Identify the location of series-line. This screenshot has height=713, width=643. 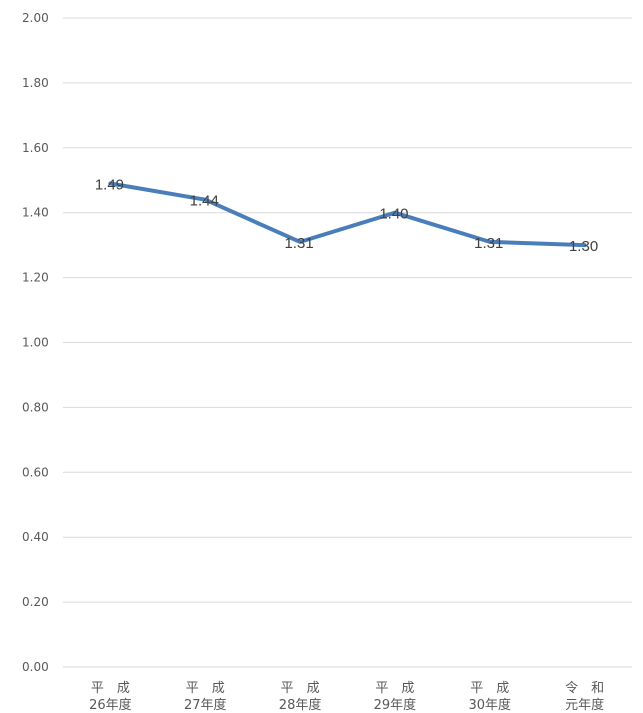
(347, 214).